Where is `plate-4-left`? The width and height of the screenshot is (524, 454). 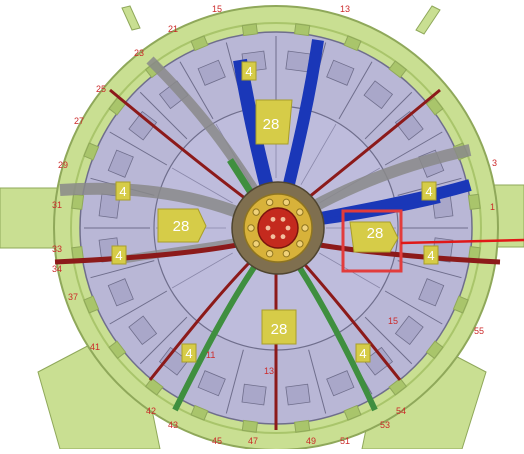
plate-4-left is located at coordinates (123, 191).